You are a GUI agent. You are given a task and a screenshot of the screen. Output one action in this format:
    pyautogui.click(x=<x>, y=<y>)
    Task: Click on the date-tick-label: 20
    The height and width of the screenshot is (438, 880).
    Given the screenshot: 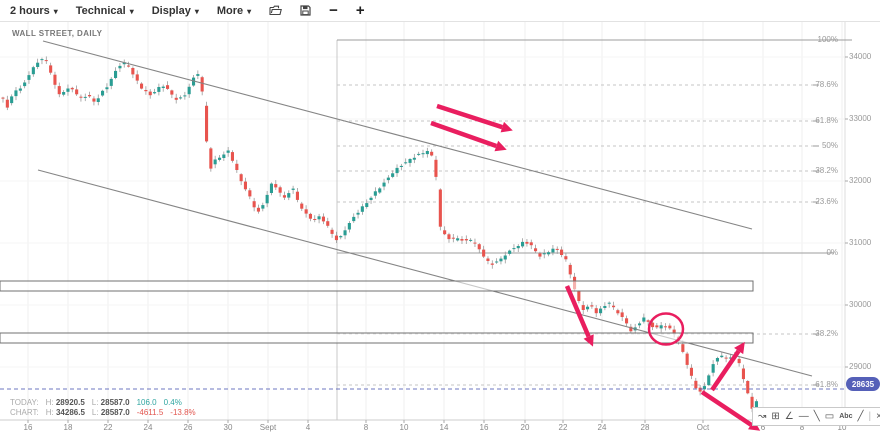 What is the action you would take?
    pyautogui.click(x=525, y=427)
    